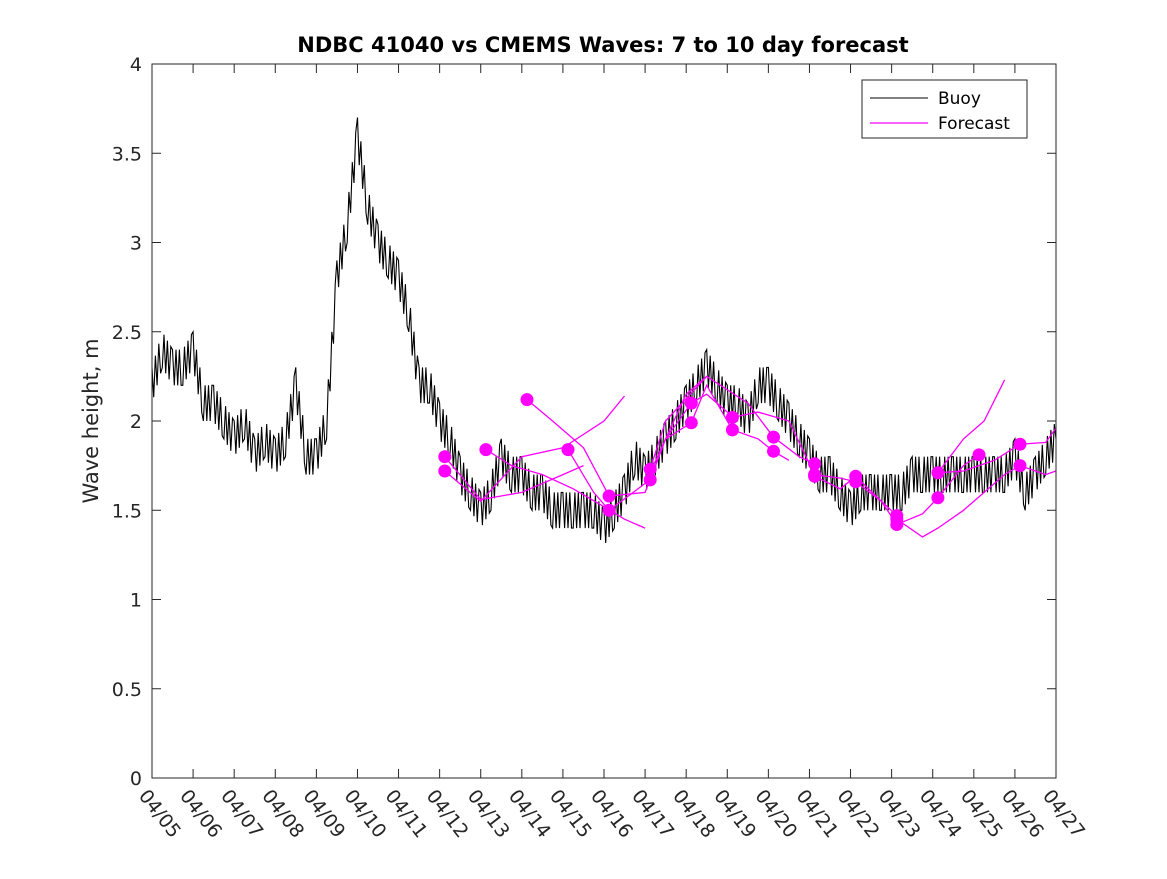  What do you see at coordinates (136, 65) in the screenshot?
I see `y-tick-label: 4` at bounding box center [136, 65].